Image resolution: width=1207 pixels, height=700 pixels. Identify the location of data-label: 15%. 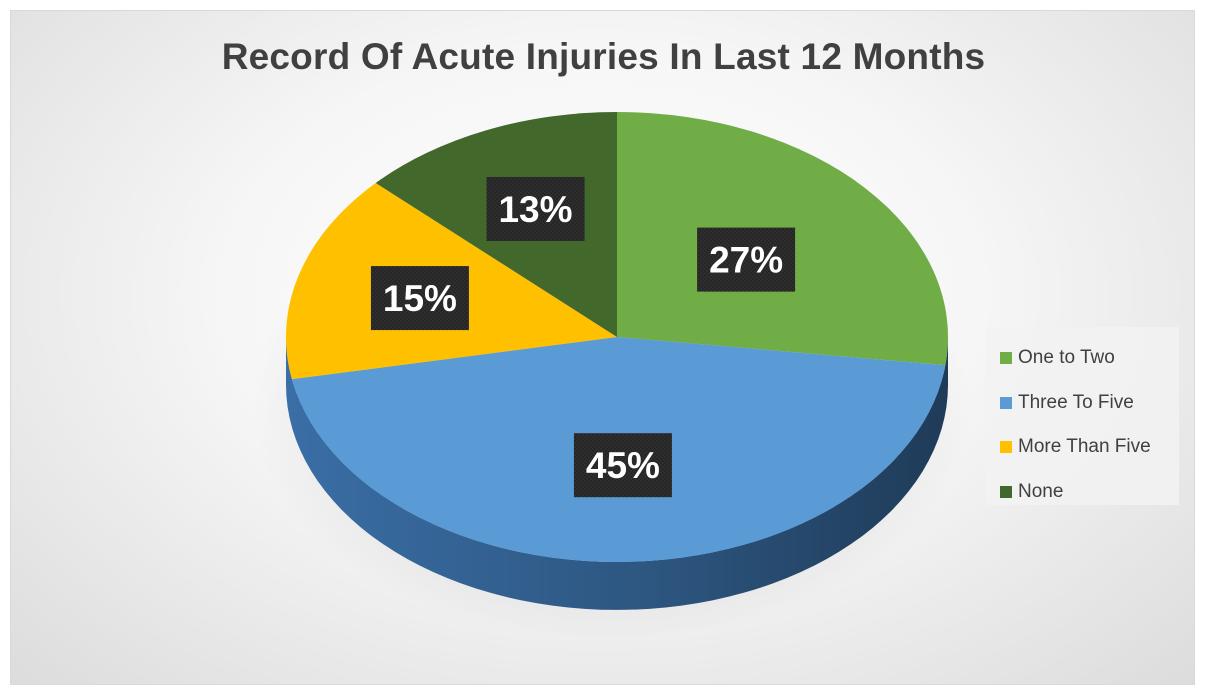
(420, 298).